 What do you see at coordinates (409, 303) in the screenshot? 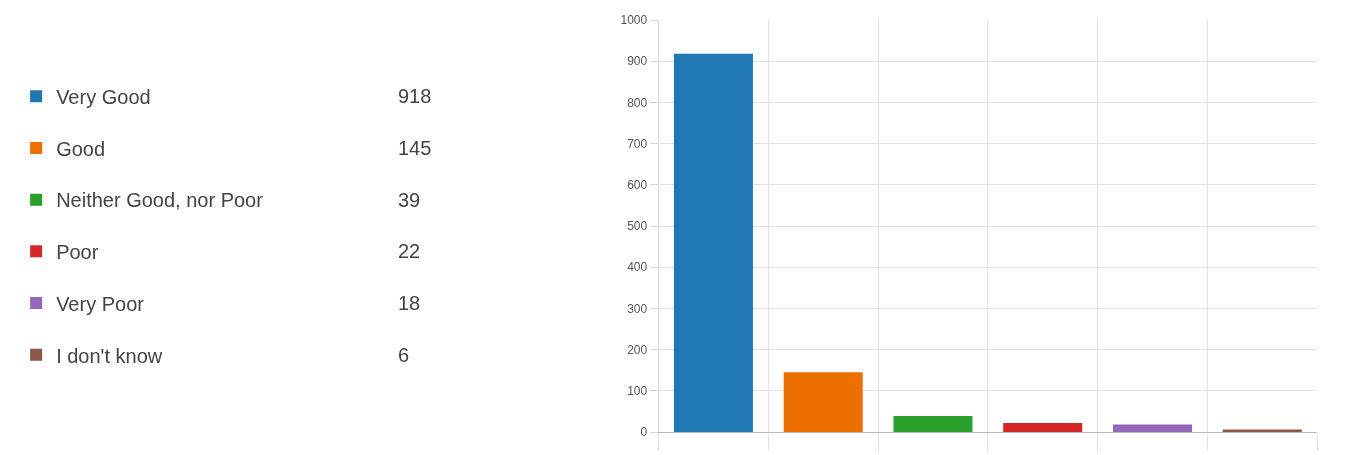
I see `text: 18` at bounding box center [409, 303].